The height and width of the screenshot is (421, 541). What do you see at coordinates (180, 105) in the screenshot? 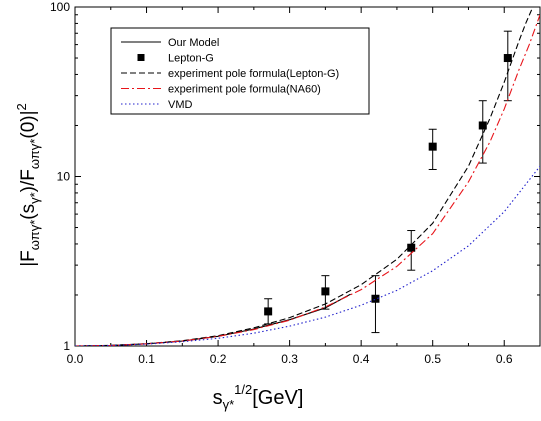
I see `legend-label: VMD` at bounding box center [180, 105].